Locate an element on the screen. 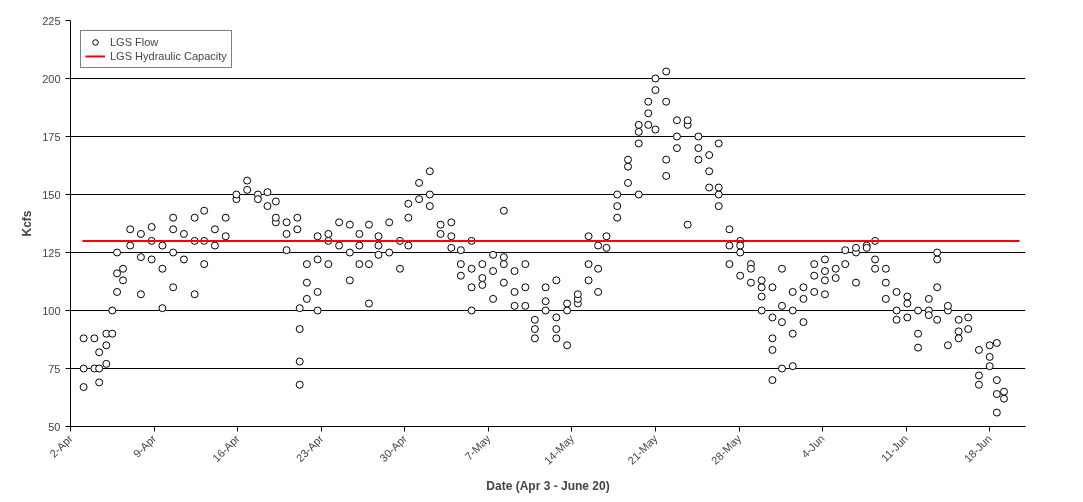  legend-label: LGS Hydraulic Capacity is located at coordinates (168, 56).